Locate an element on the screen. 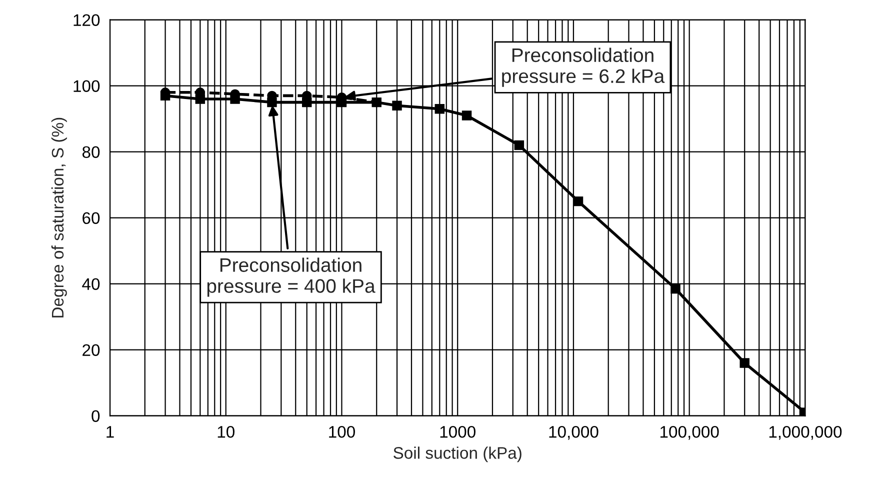 The height and width of the screenshot is (495, 880). y-axis-title: Degree of saturation, S (%) is located at coordinates (59, 218).